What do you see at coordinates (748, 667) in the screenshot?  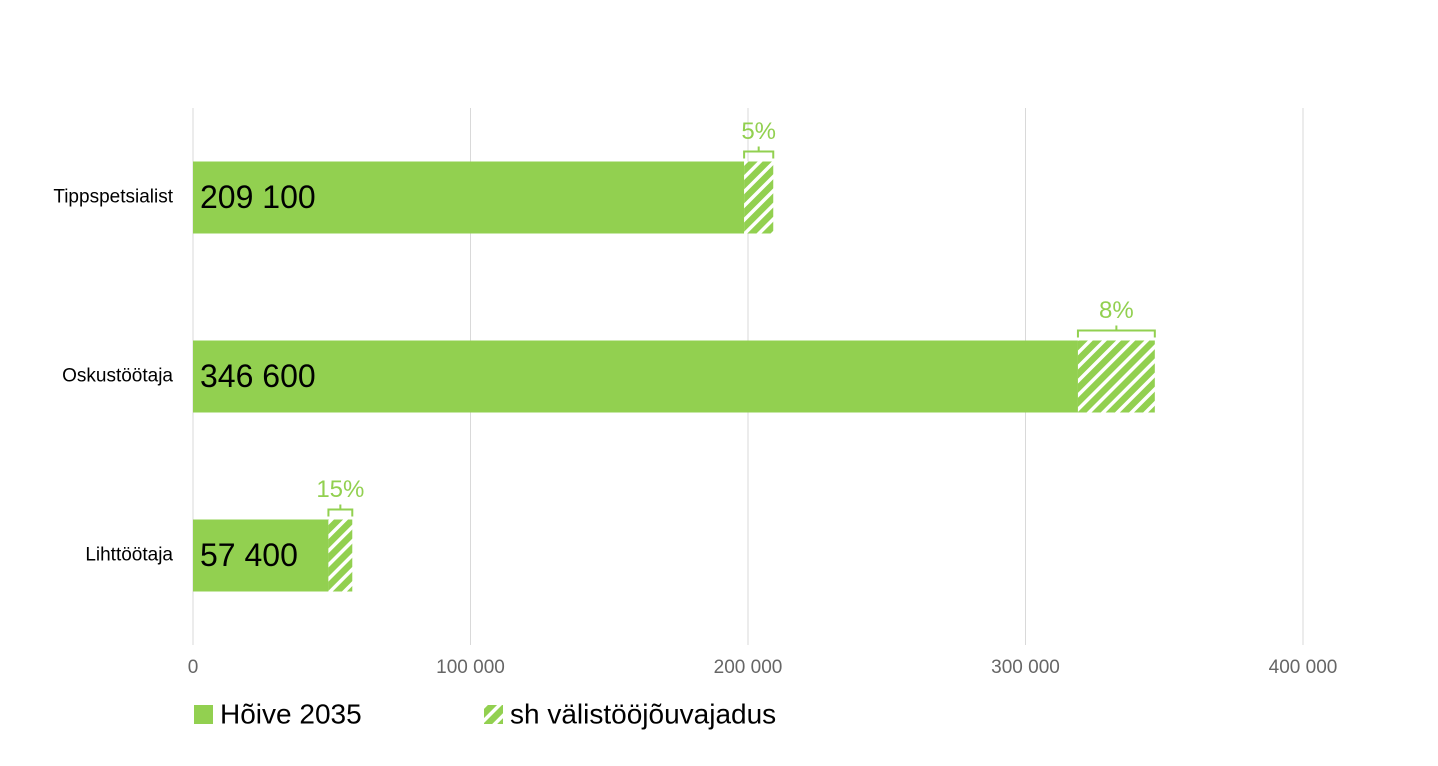 I see `x-tick-label: 200 000` at bounding box center [748, 667].